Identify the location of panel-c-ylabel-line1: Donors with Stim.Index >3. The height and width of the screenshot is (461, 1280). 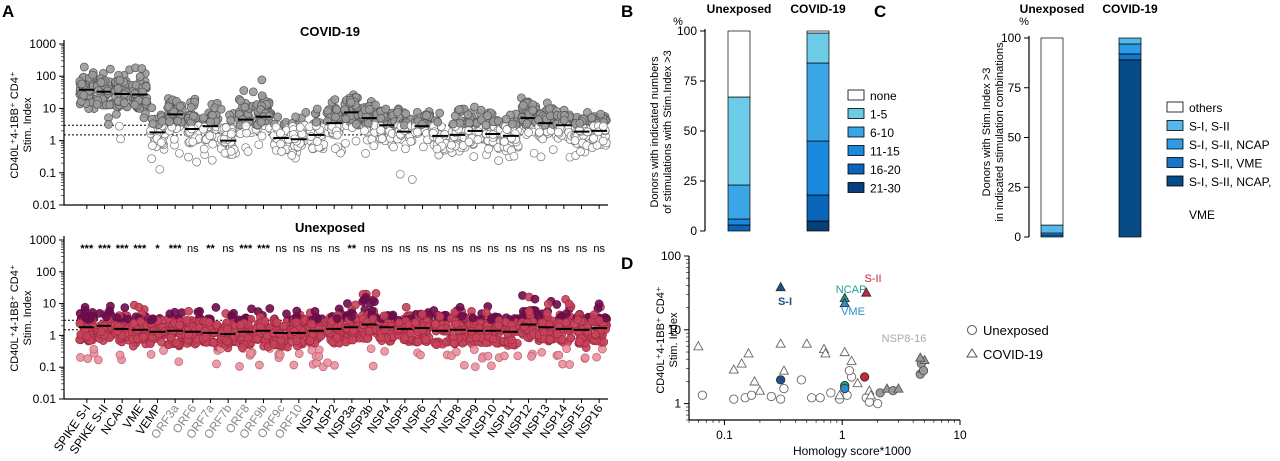
(987, 132).